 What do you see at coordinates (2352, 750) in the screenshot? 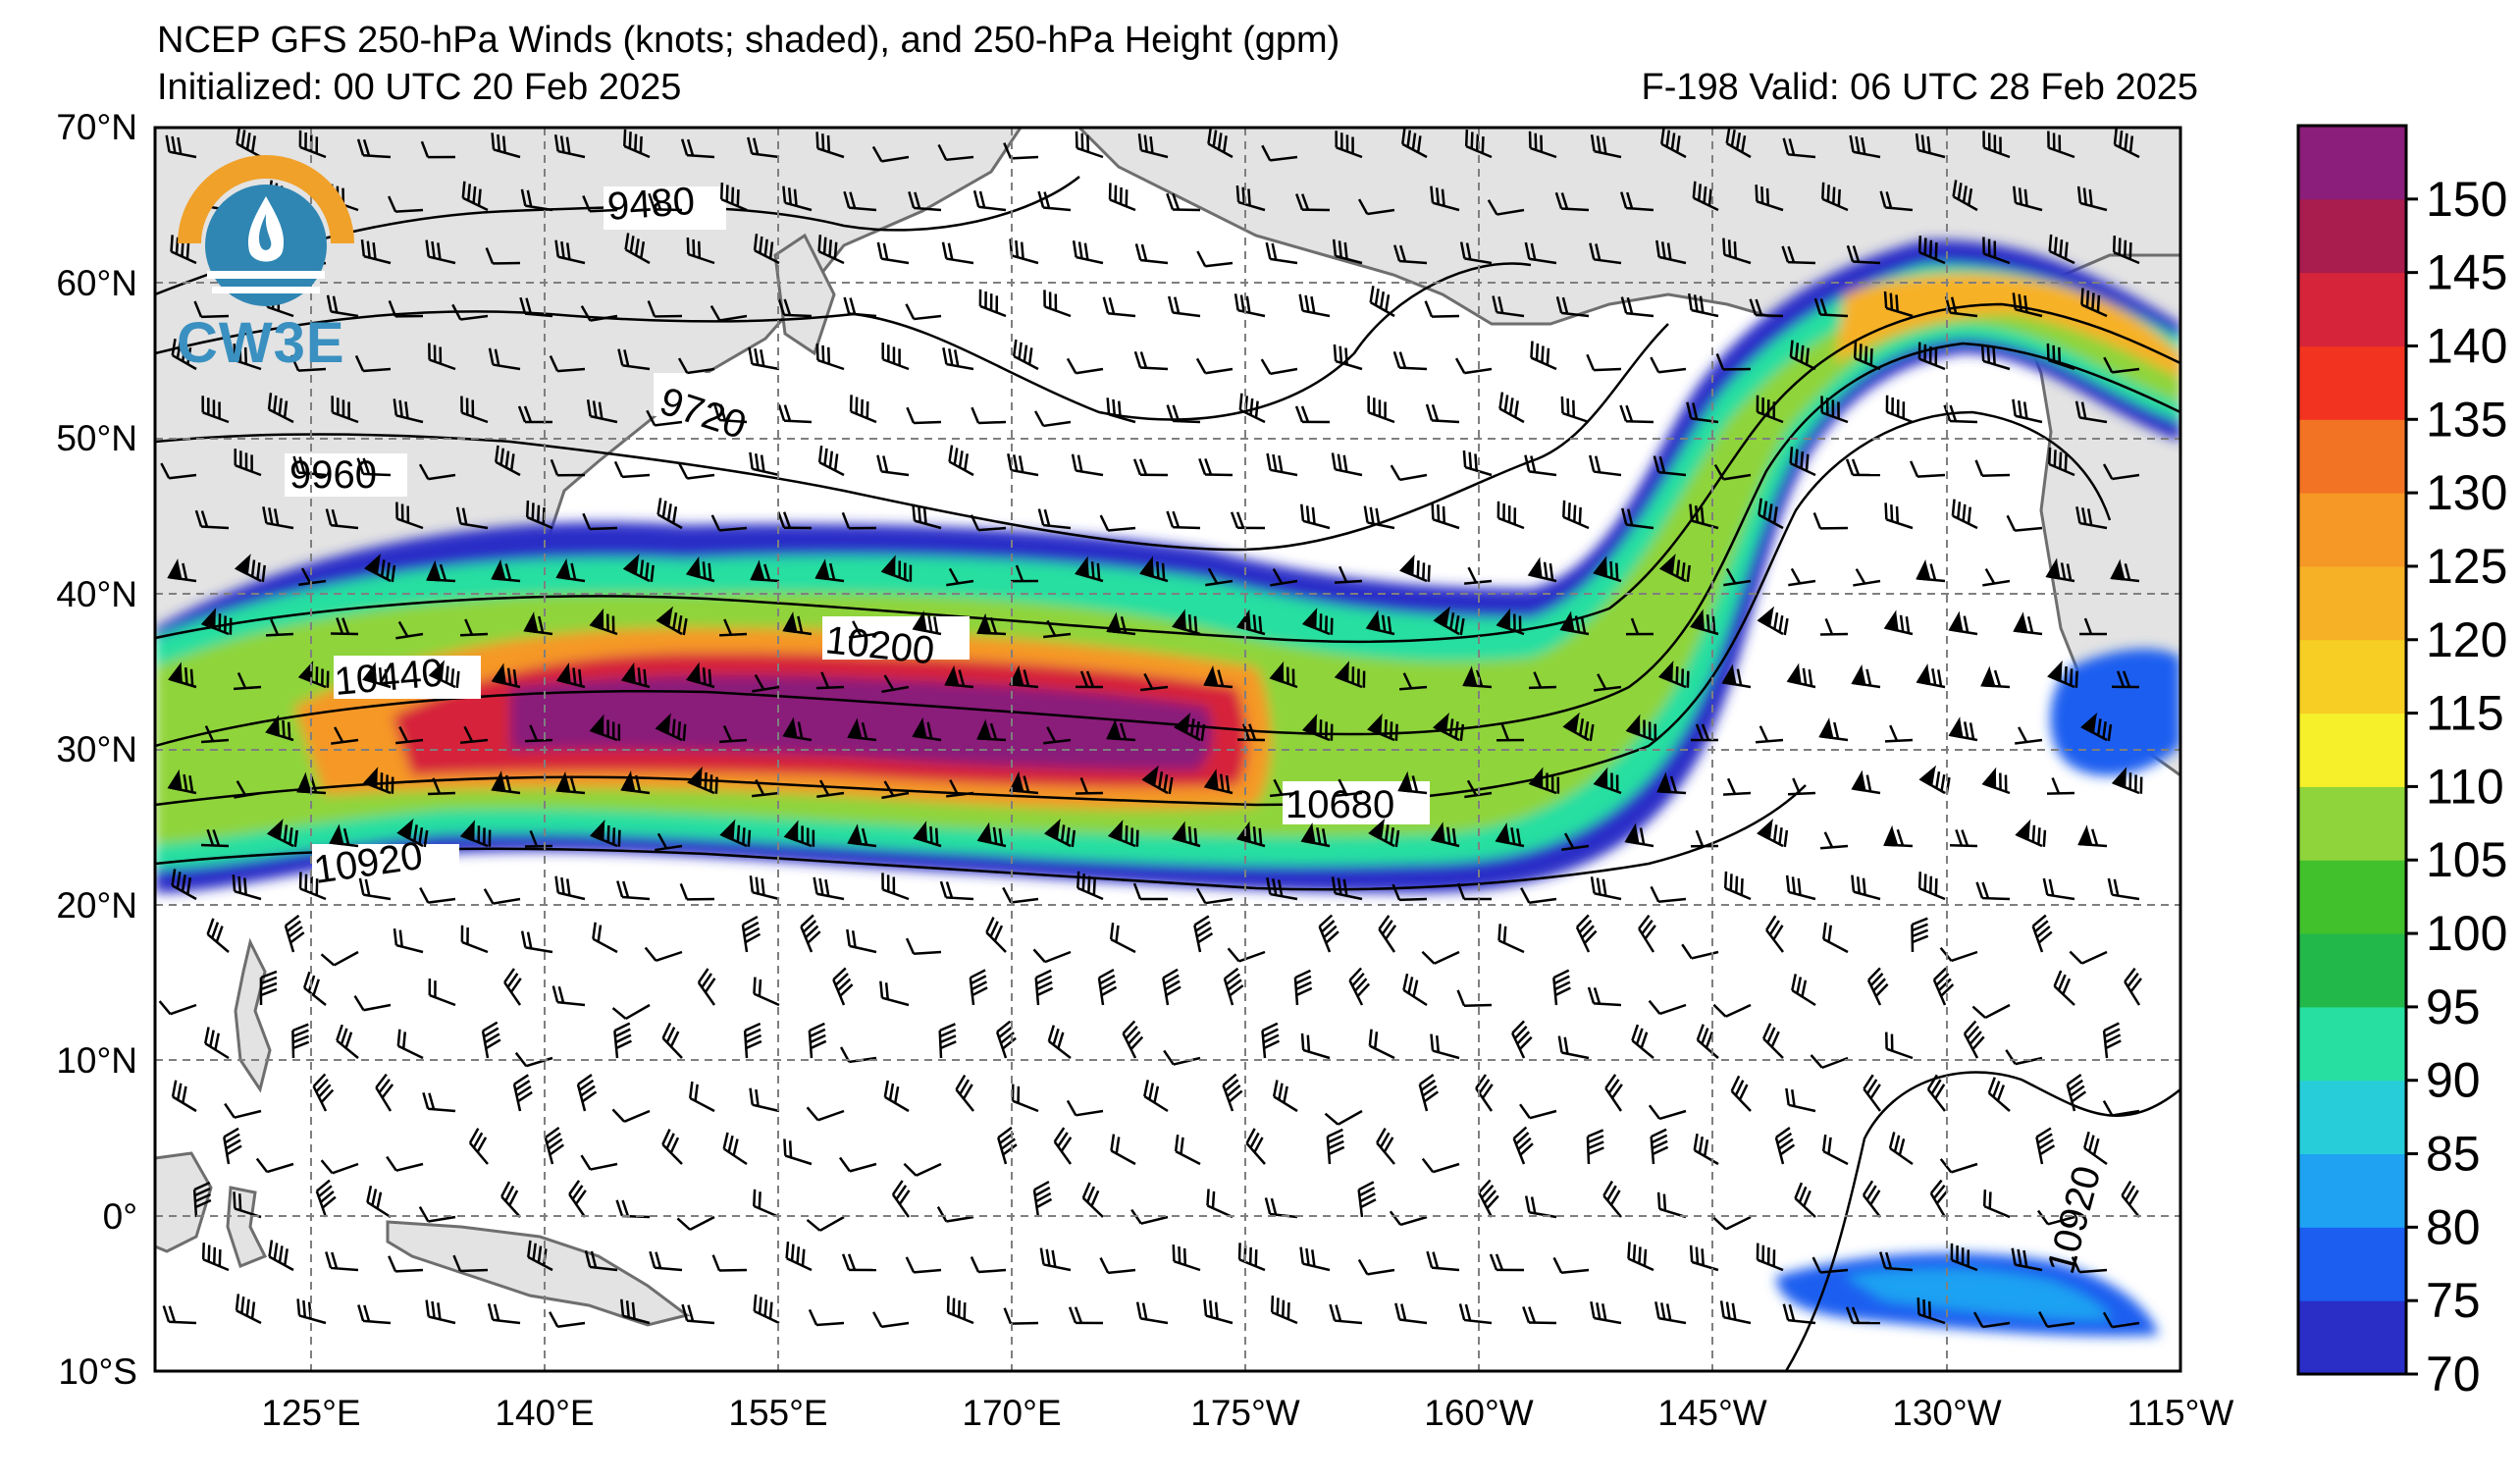
I see `colorbar-frame` at bounding box center [2352, 750].